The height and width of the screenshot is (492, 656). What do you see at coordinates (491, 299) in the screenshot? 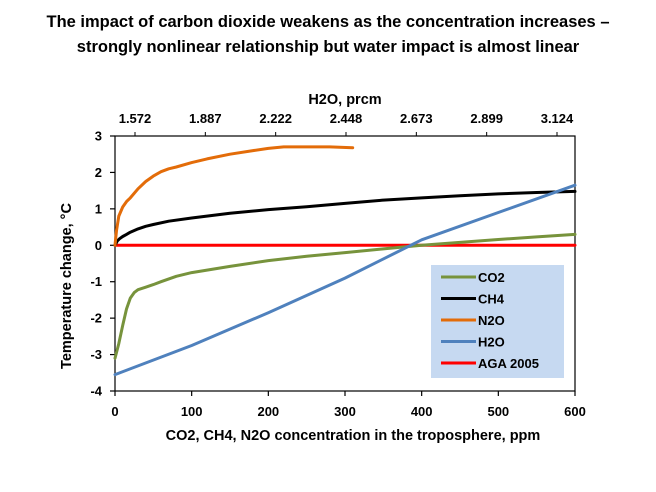
I see `legend-label: CH4` at bounding box center [491, 299].